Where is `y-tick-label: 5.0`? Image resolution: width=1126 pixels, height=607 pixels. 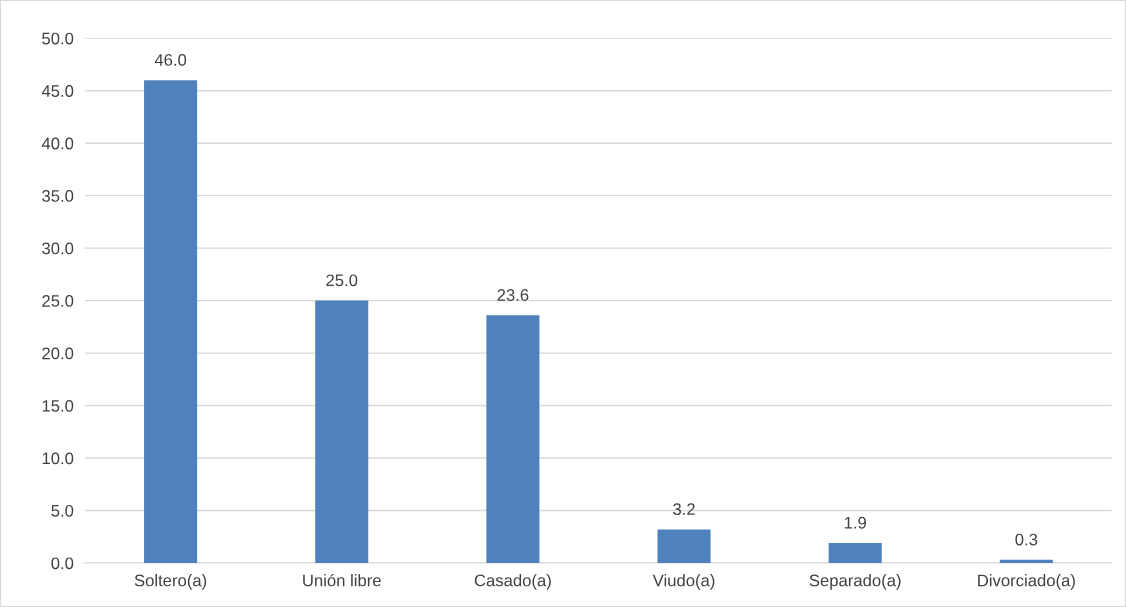
y-tick-label: 5.0 is located at coordinates (62, 510).